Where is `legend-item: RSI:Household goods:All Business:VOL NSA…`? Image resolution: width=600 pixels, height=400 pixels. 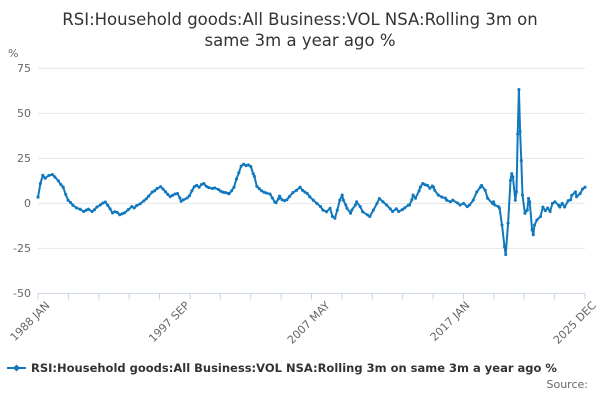 legend-item: RSI:Household goods:All Business:VOL NSA… is located at coordinates (282, 368).